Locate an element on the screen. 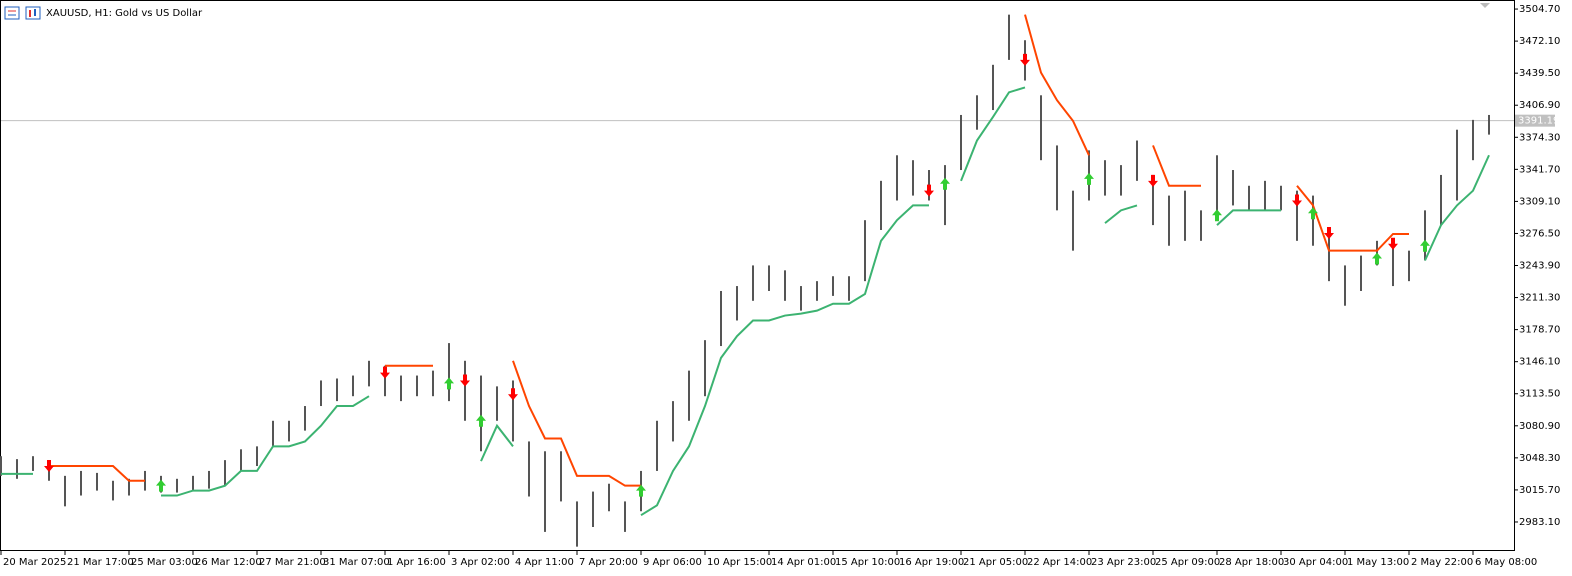 Image resolution: width=1572 pixels, height=576 pixels. x-tick-label: 28 Apr 18:00 is located at coordinates (1251, 562).